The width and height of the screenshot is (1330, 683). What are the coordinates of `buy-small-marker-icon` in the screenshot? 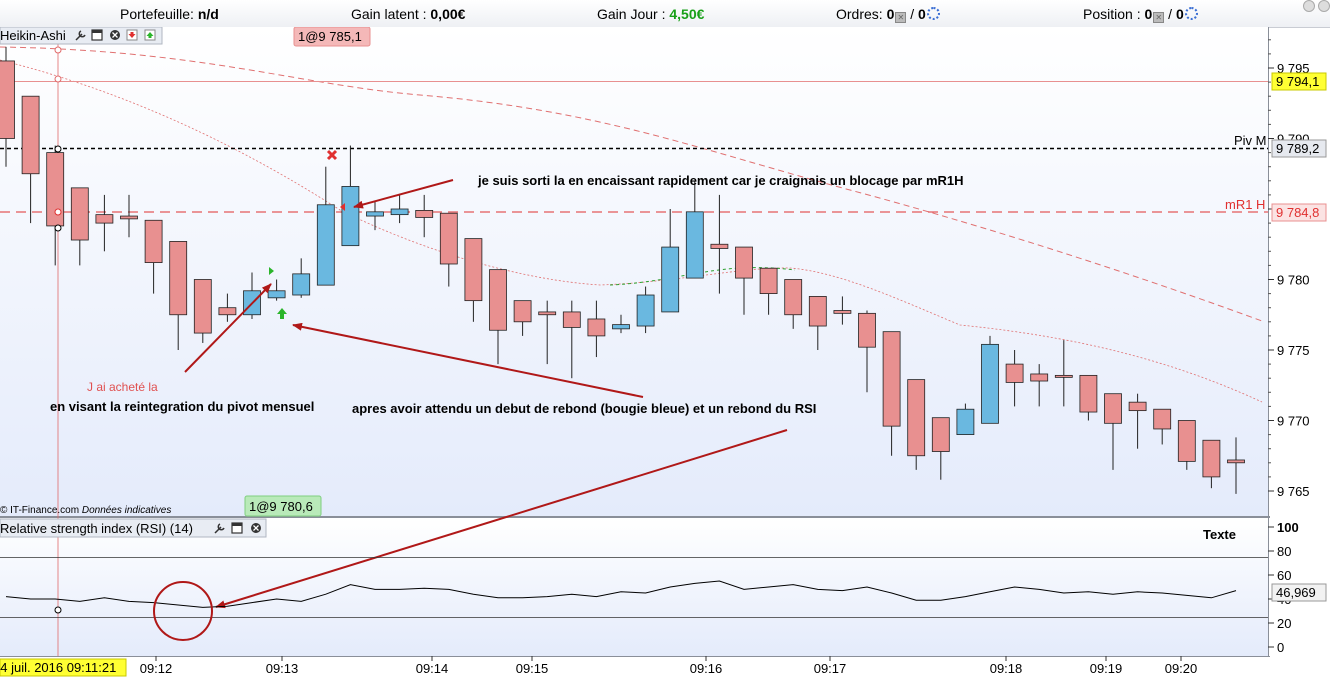 It's located at (271, 271).